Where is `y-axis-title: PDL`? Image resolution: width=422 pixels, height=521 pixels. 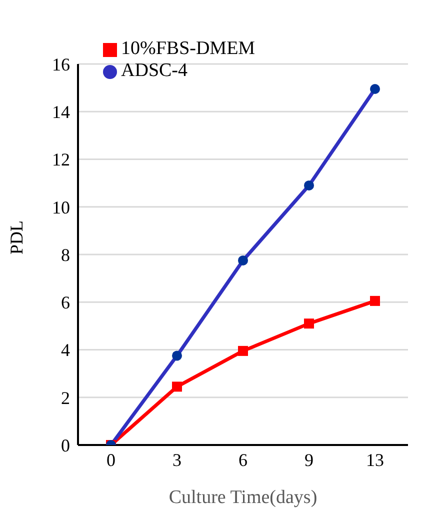
y-axis-title: PDL is located at coordinates (16, 237).